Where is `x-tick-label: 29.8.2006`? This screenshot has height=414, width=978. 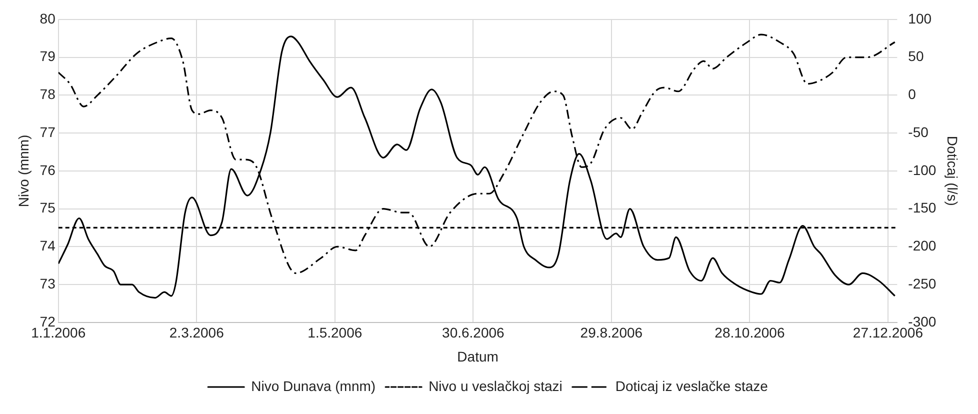
x-tick-label: 29.8.2006 is located at coordinates (611, 332).